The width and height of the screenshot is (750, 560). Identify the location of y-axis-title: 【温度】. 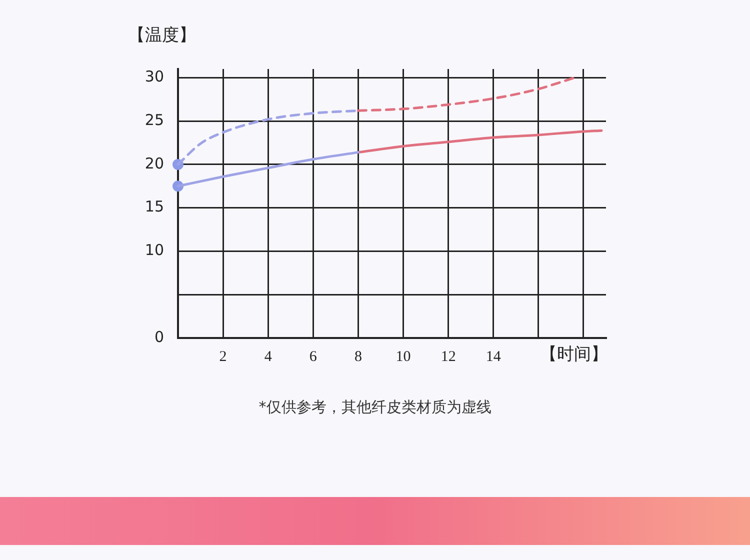
(162, 35).